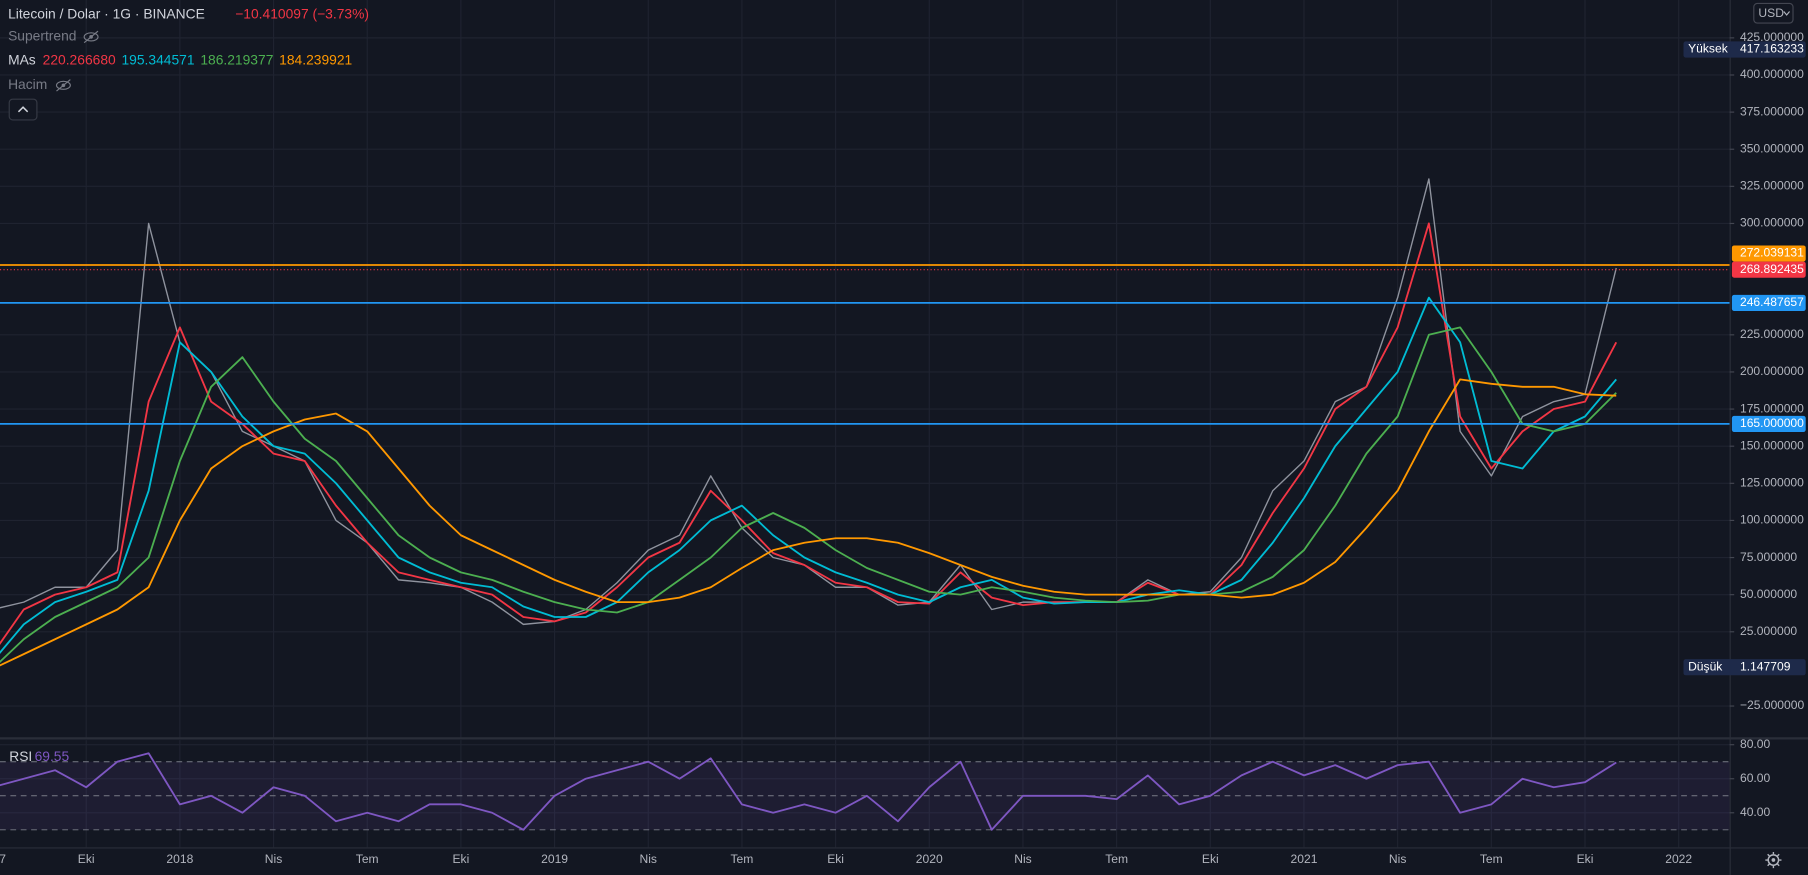 The width and height of the screenshot is (1808, 875). I want to click on x-tick-label: 2018, so click(179, 859).